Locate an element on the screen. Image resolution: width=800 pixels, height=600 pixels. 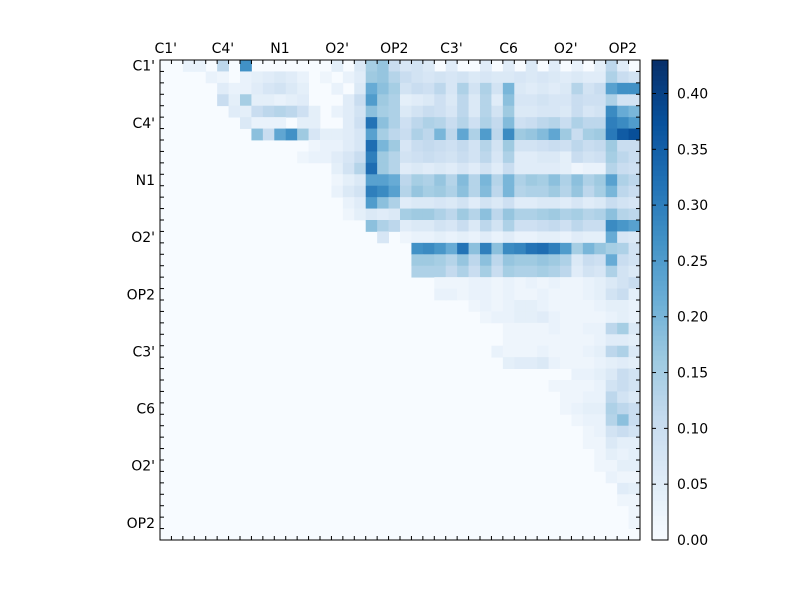
colorbar-tick-label: 0.10 is located at coordinates (692, 429).